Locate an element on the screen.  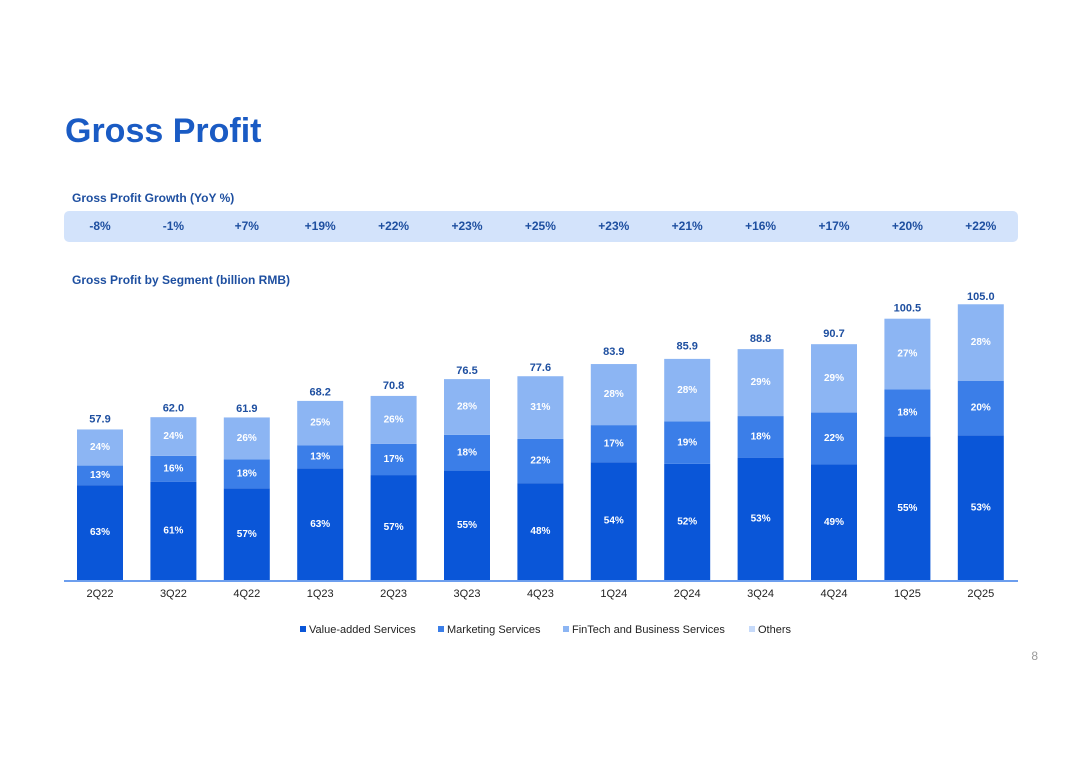
segment-label: 57% is located at coordinates (394, 527).